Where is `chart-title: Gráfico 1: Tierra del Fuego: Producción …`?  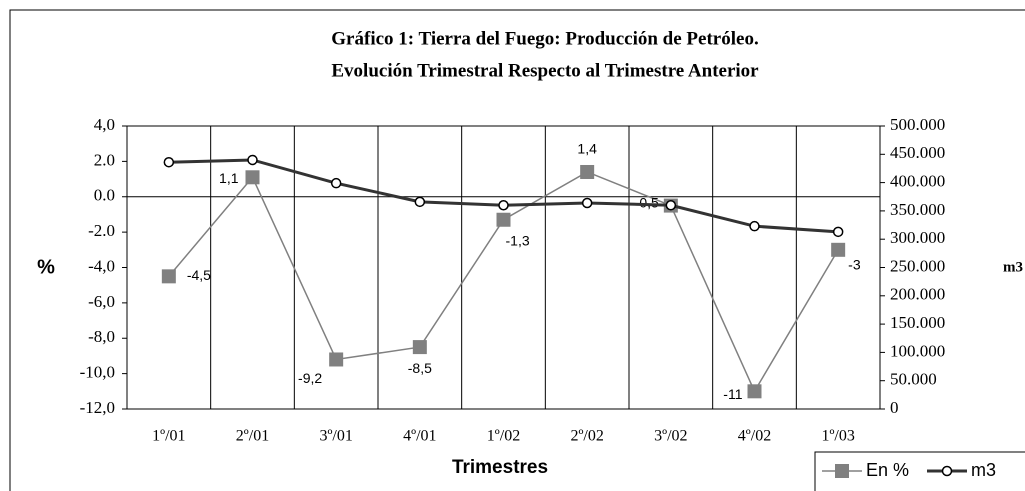 chart-title: Gráfico 1: Tierra del Fuego: Producción … is located at coordinates (544, 38).